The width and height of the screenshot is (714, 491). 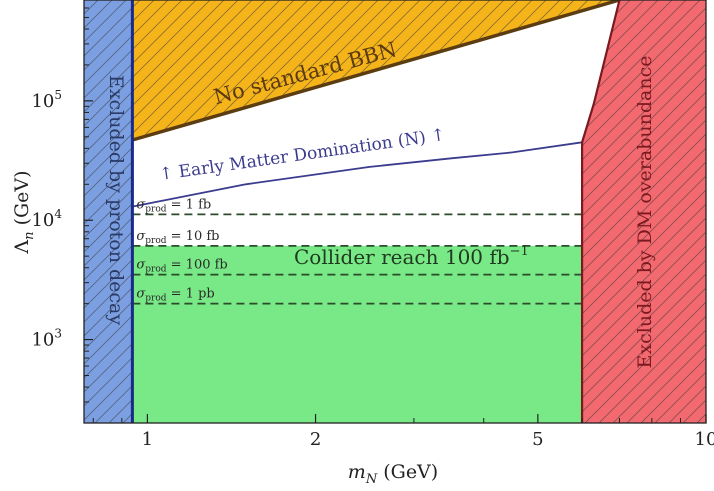 What do you see at coordinates (519, 251) in the screenshot?
I see `collider-reach-label-sup: −1` at bounding box center [519, 251].